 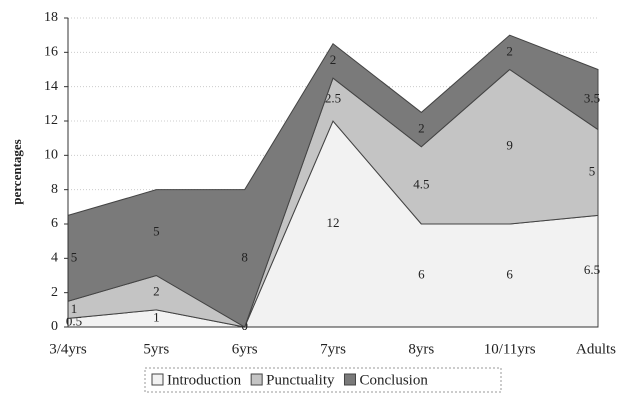 What do you see at coordinates (16, 171) in the screenshot?
I see `y-axis-label: percentages` at bounding box center [16, 171].